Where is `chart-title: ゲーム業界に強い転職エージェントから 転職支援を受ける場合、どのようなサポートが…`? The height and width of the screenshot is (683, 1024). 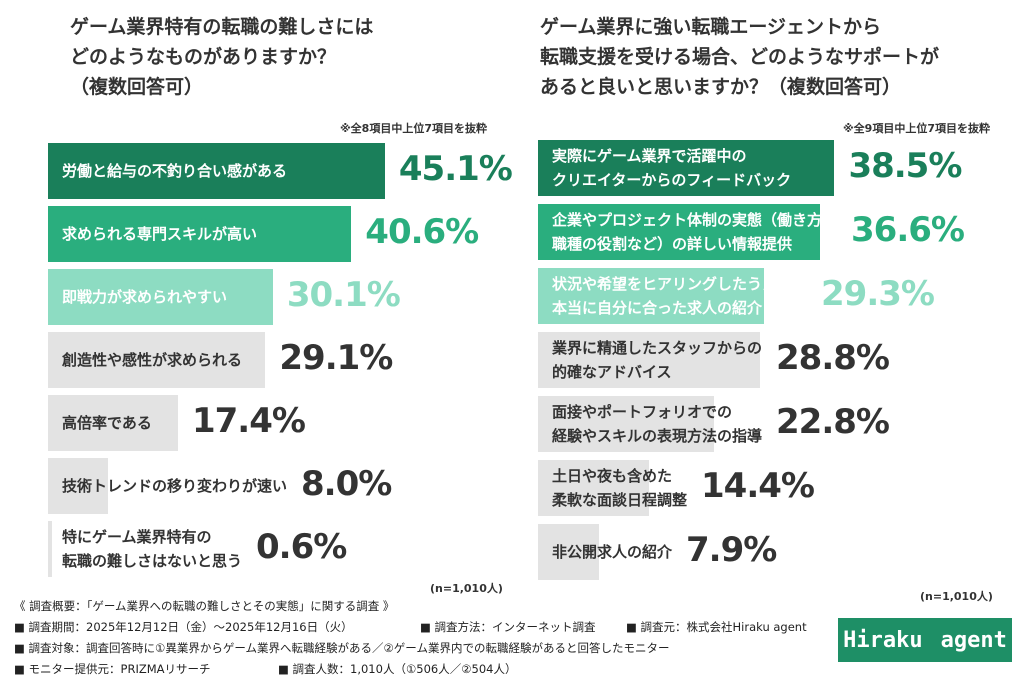
chart-title: ゲーム業界に強い転職エージェントから 転職支援を受ける場合、どのようなサポートが… is located at coordinates (740, 57).